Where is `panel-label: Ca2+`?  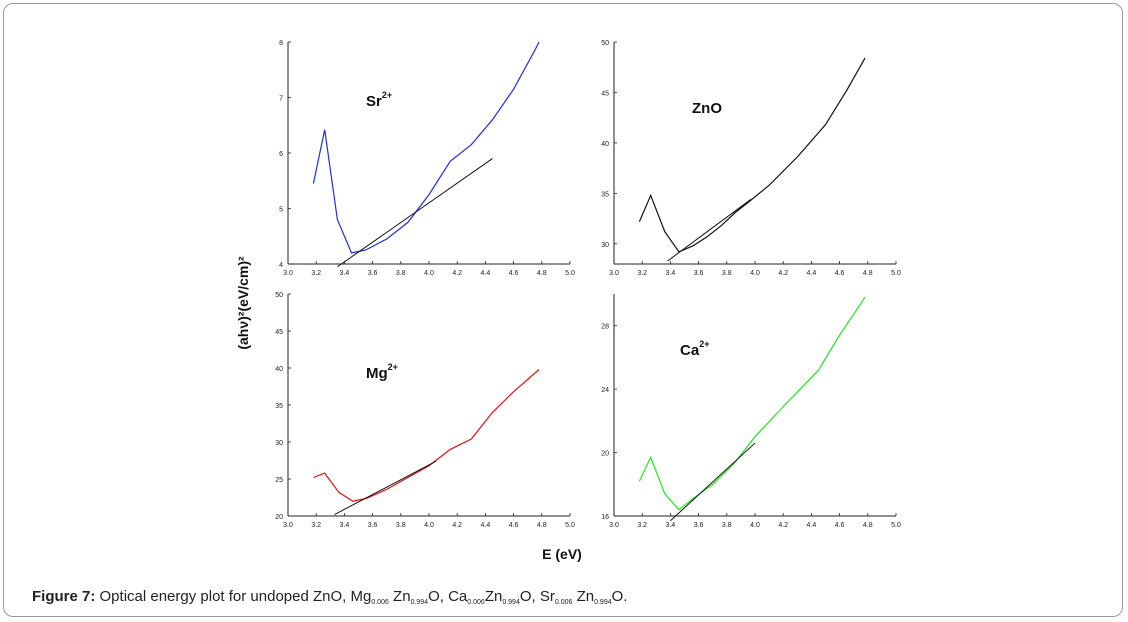 panel-label: Ca2+ is located at coordinates (694, 349).